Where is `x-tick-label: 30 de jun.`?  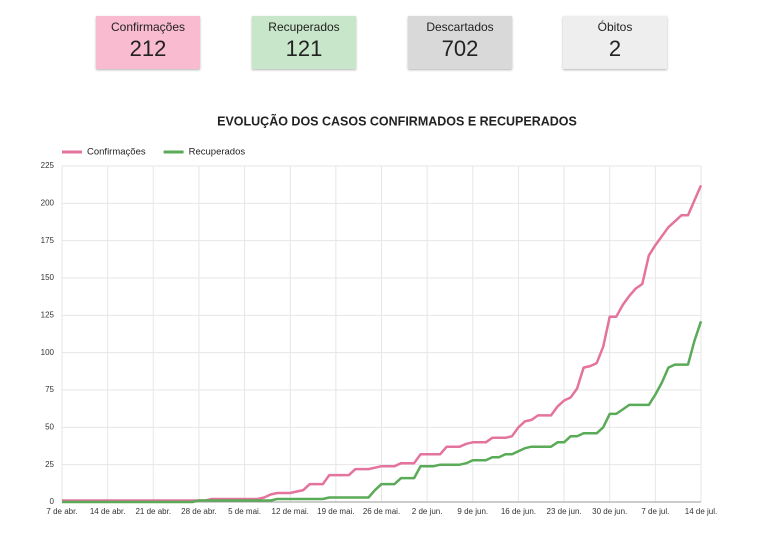 x-tick-label: 30 de jun. is located at coordinates (609, 511).